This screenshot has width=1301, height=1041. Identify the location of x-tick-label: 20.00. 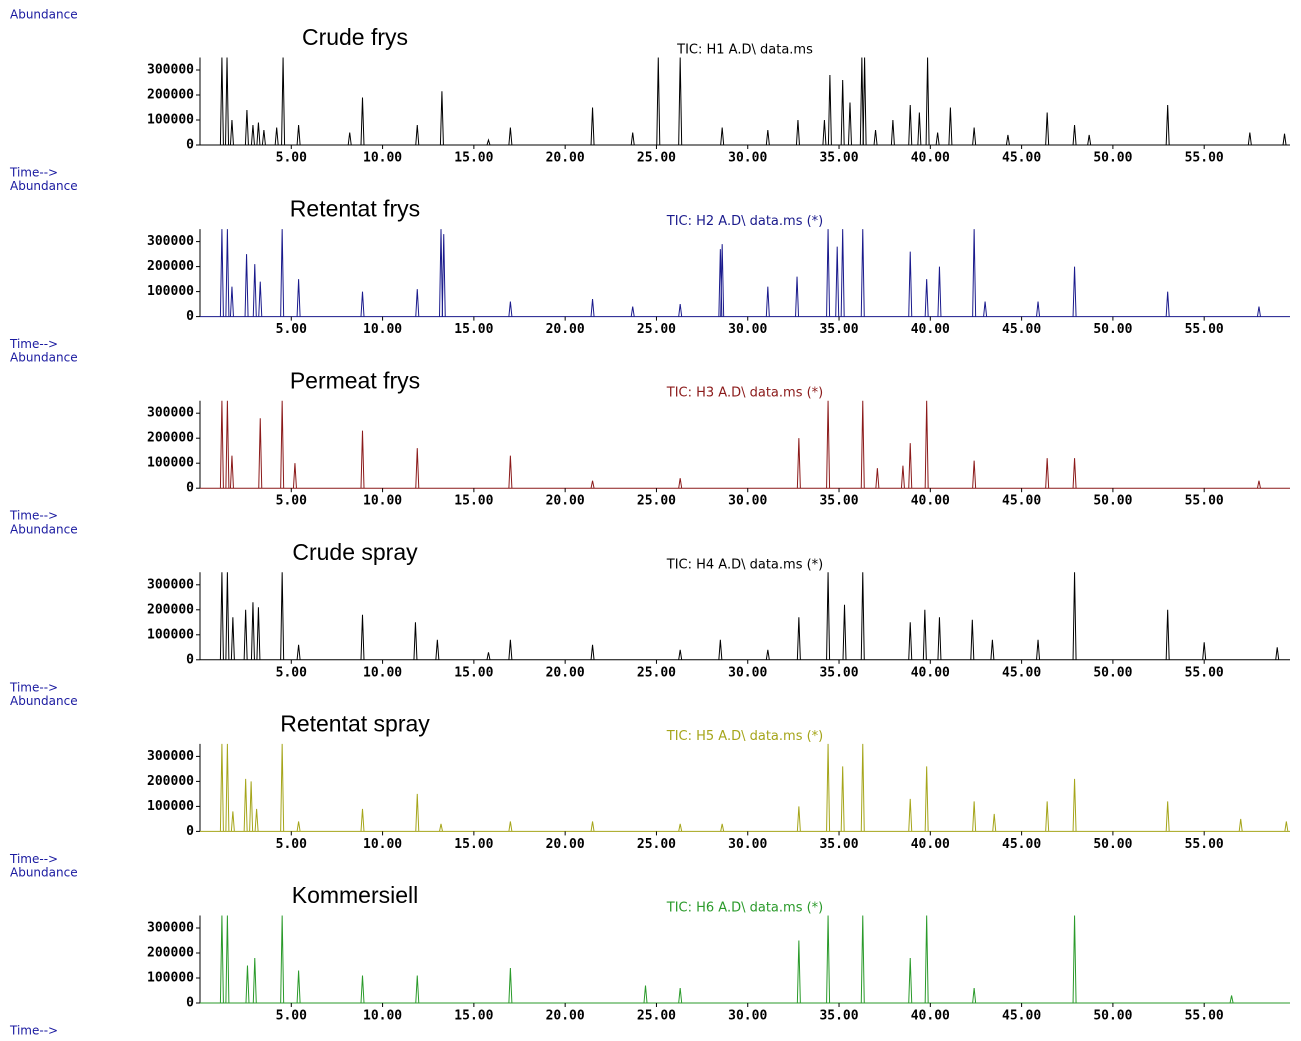
(565, 329).